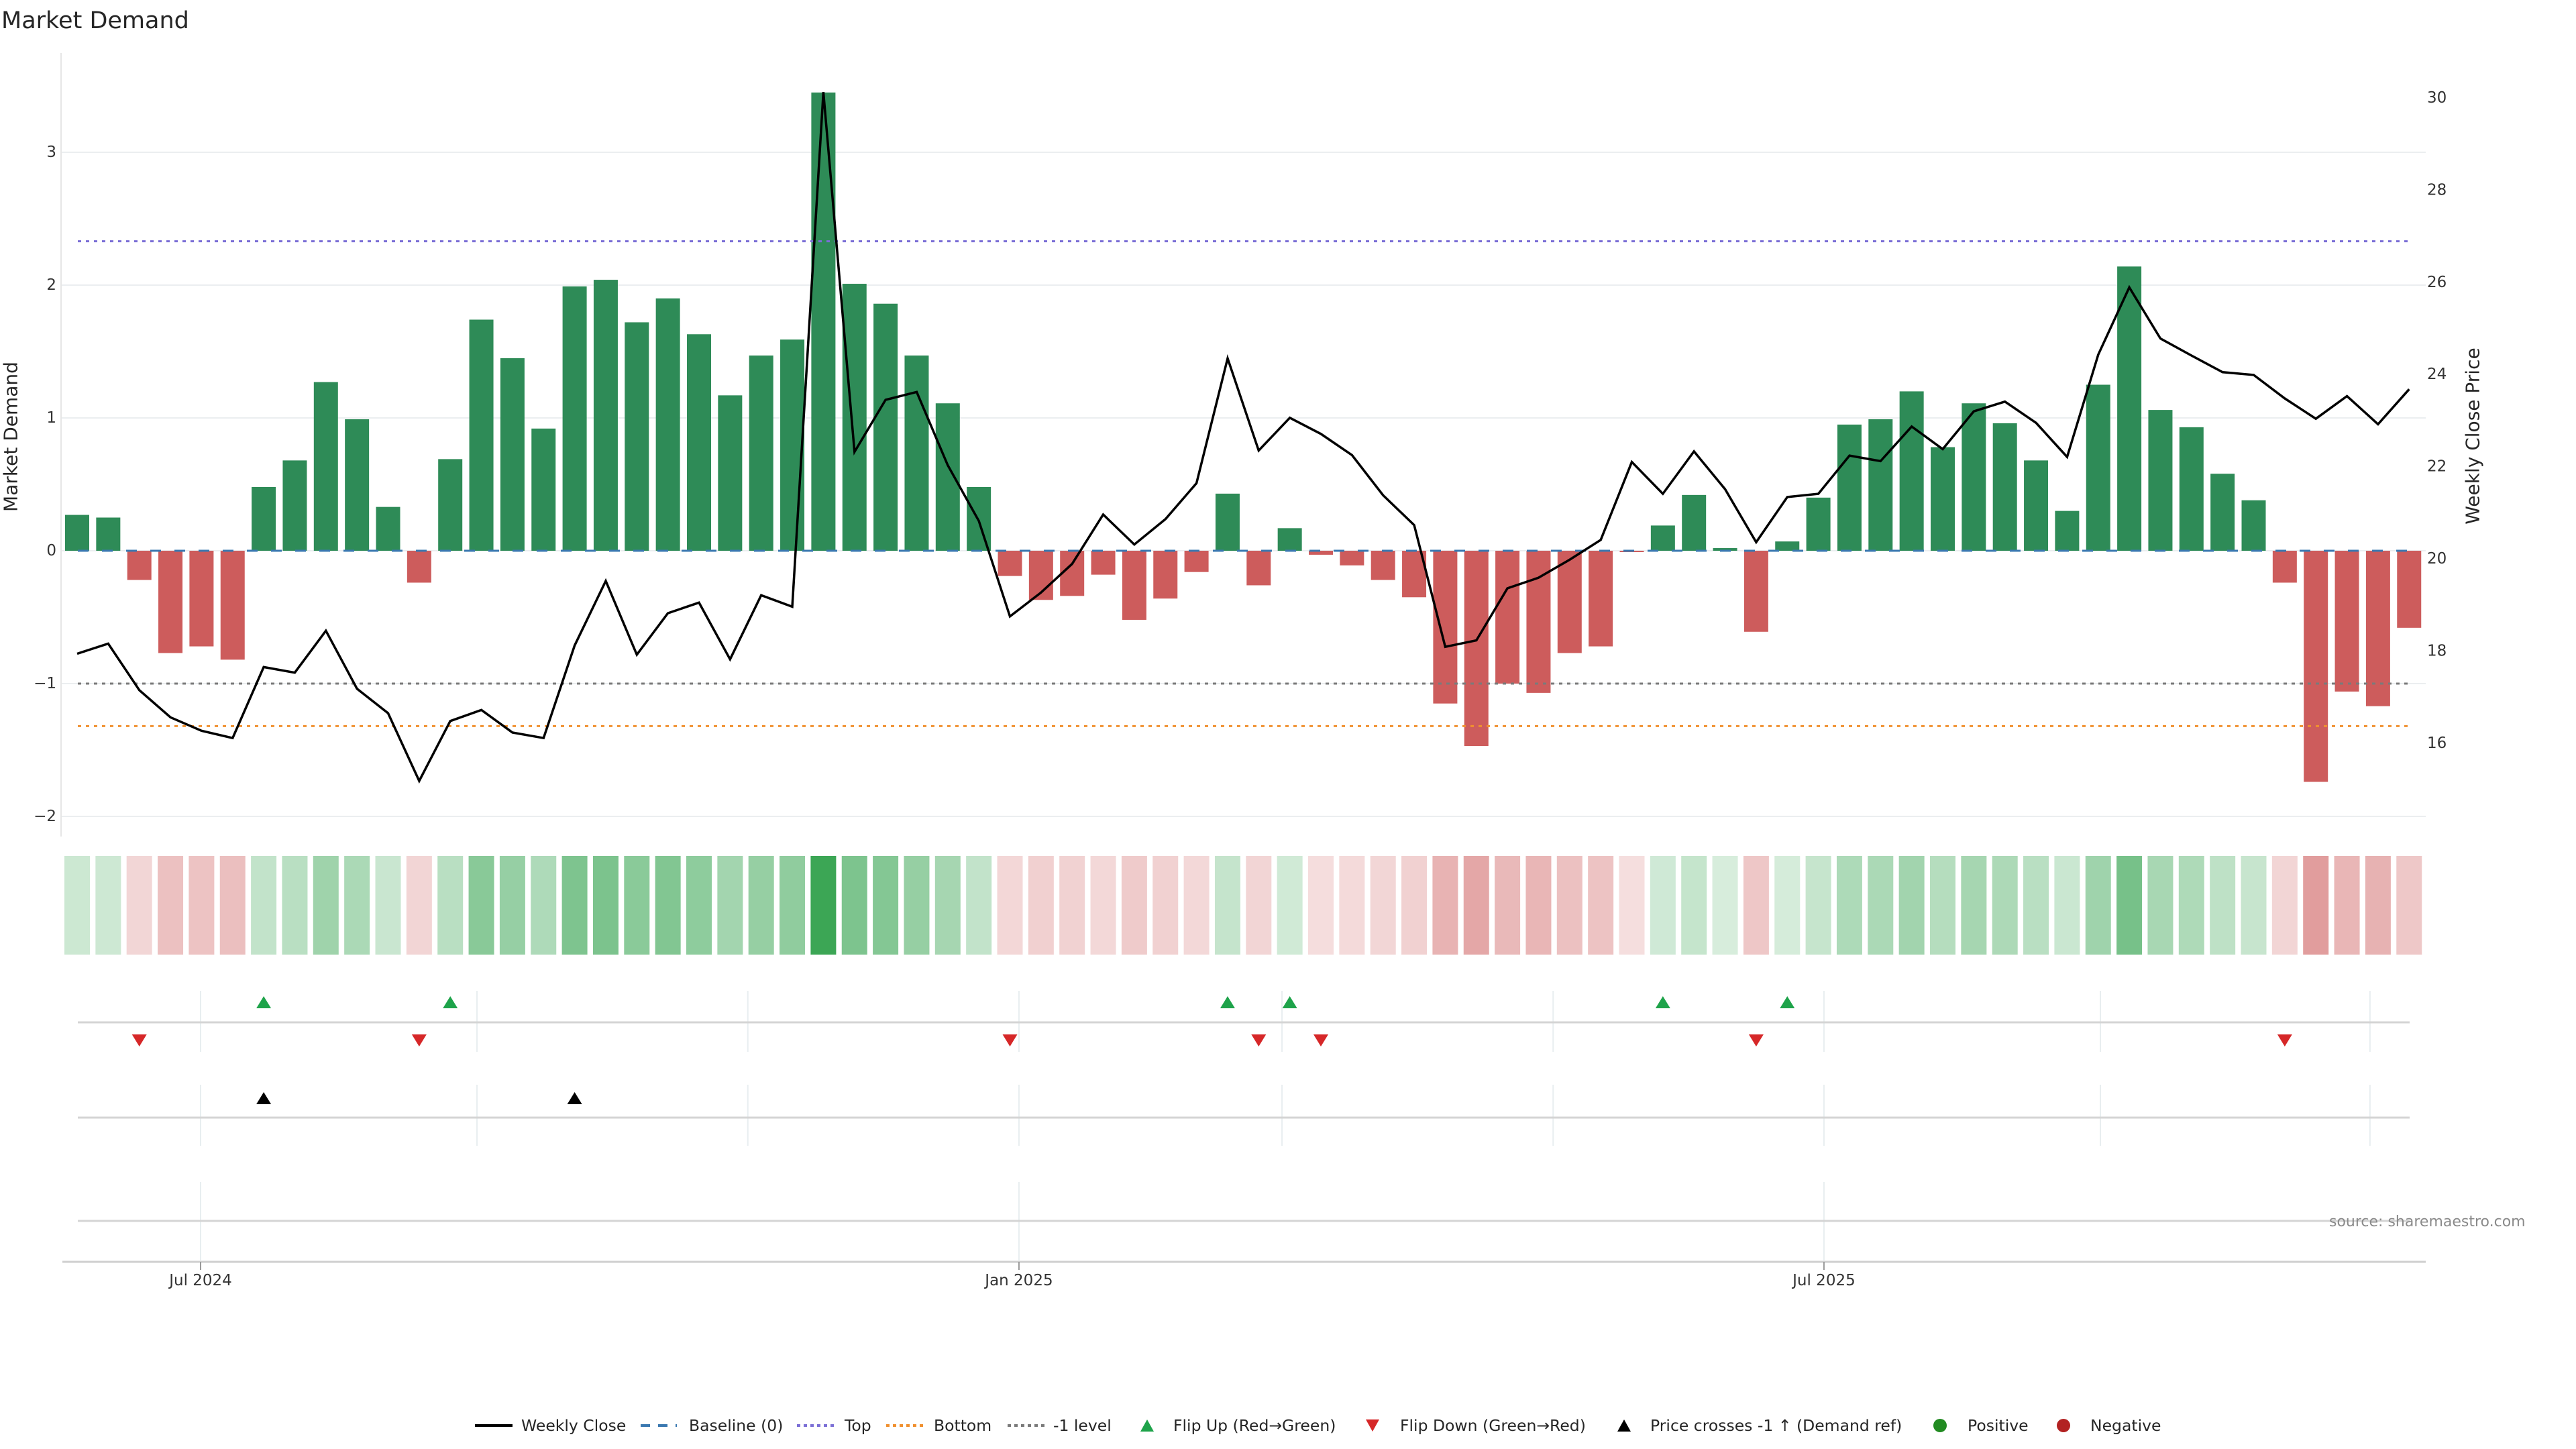 The width and height of the screenshot is (2576, 1449). I want to click on y2-tick-label: 30, so click(2437, 98).